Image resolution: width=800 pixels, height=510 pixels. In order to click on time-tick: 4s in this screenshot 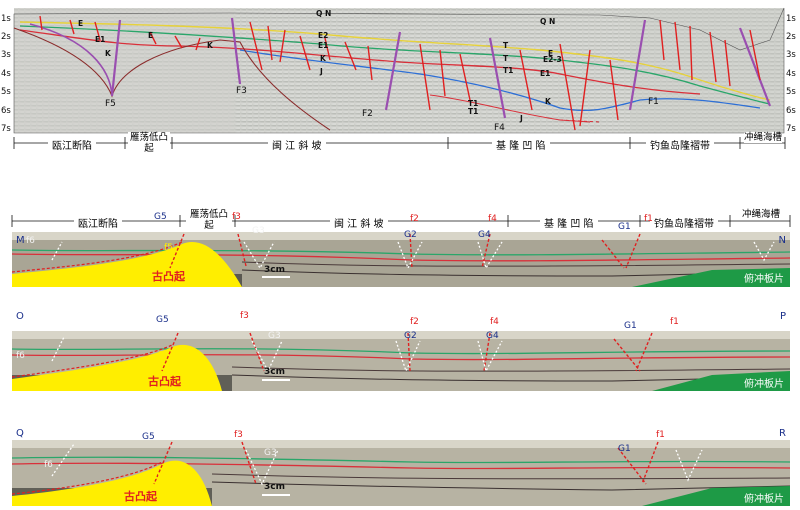, I will do `click(6, 74)`.